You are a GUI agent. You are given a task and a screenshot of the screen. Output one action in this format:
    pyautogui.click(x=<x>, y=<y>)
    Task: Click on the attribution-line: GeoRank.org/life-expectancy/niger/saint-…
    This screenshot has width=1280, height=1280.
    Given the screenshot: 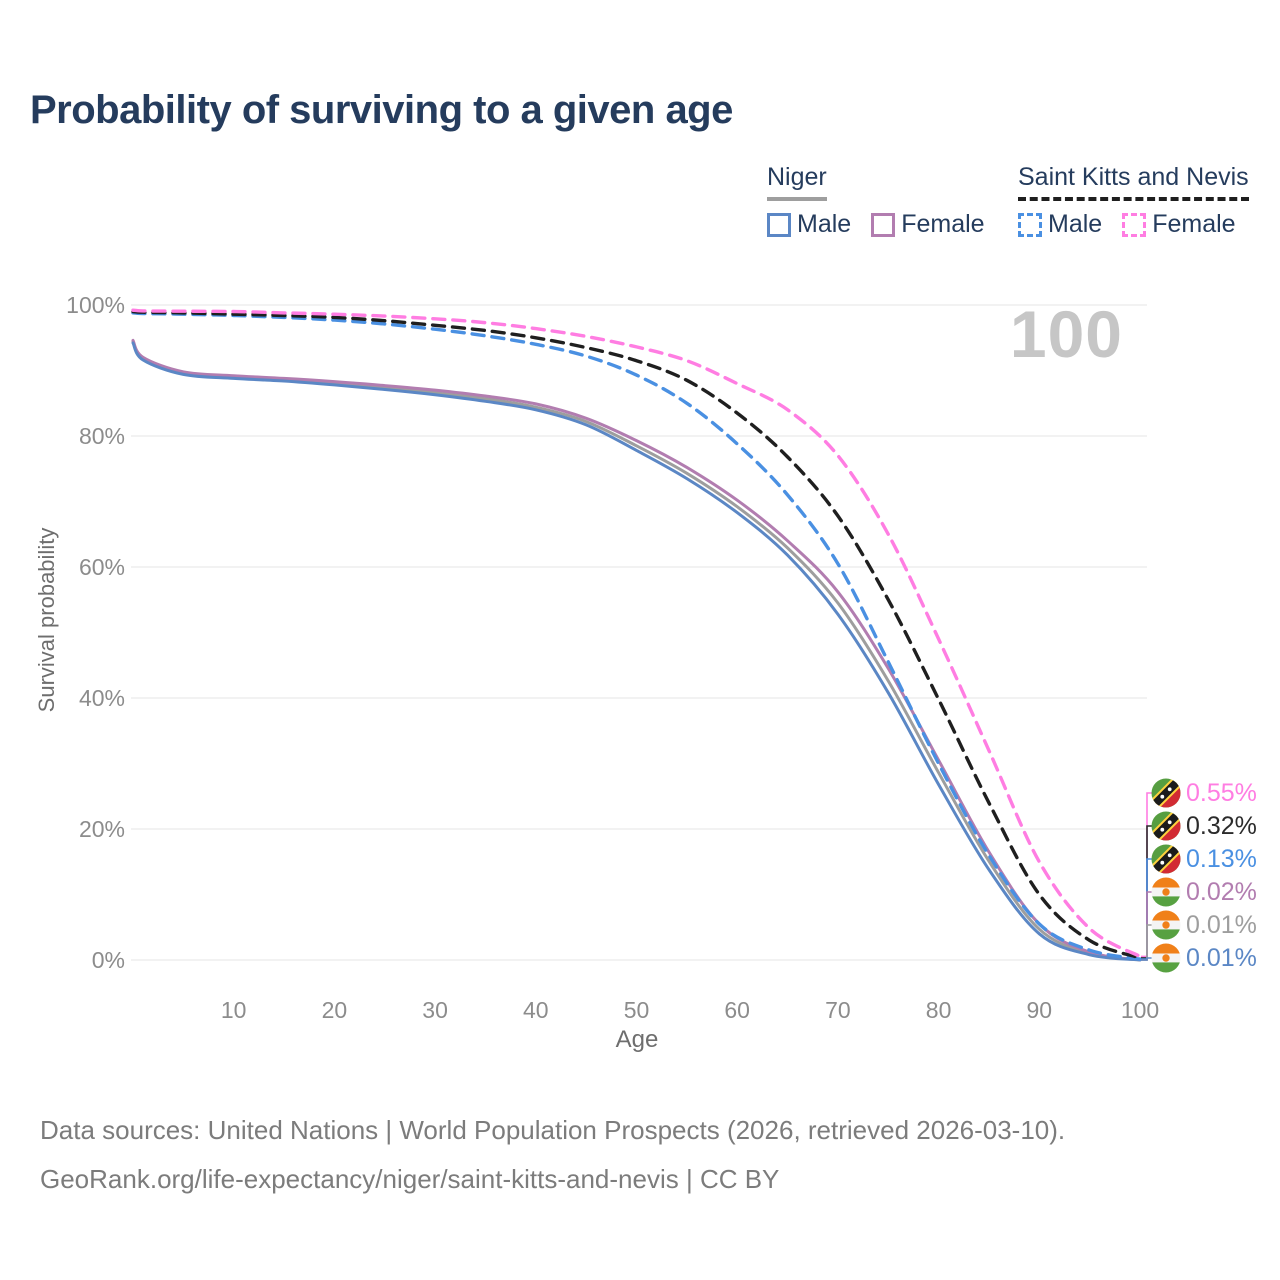 What is the action you would take?
    pyautogui.click(x=410, y=1179)
    